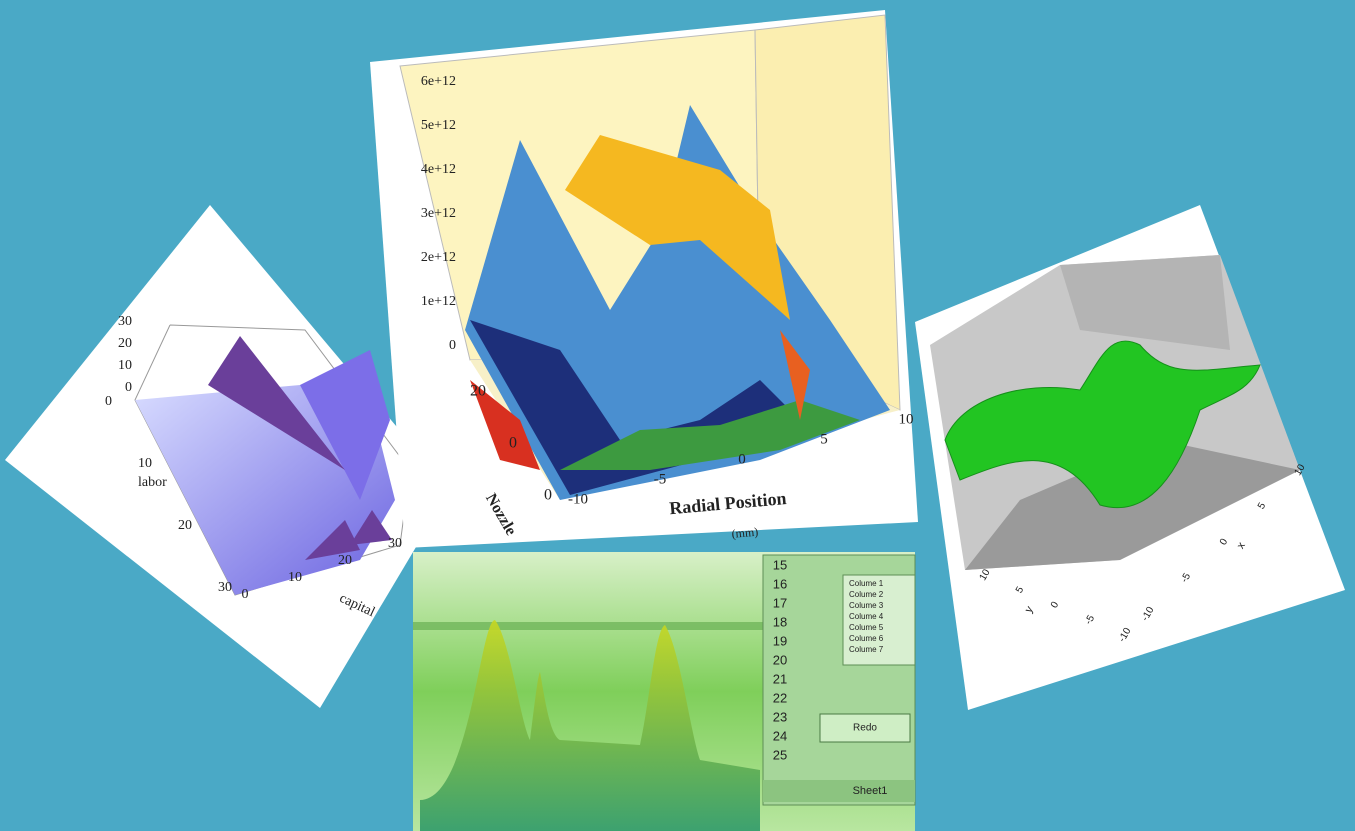 The image size is (1355, 831). I want to click on label: 1e+12, so click(438, 301).